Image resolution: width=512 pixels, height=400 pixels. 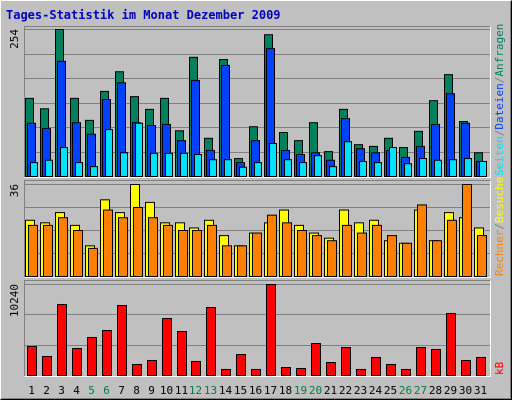 What do you see at coordinates (143, 15) in the screenshot?
I see `chart-title: Tages-Statistik im Monat Dezember 2009` at bounding box center [143, 15].